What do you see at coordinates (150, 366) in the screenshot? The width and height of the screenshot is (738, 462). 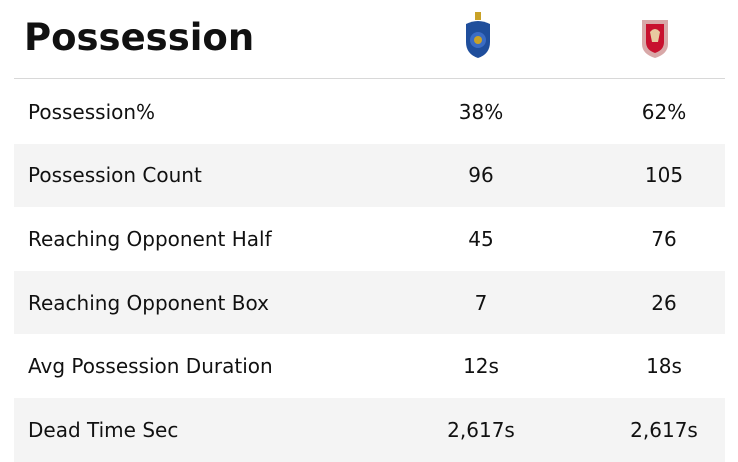 I see `stat-label: Avg Possession Duration` at bounding box center [150, 366].